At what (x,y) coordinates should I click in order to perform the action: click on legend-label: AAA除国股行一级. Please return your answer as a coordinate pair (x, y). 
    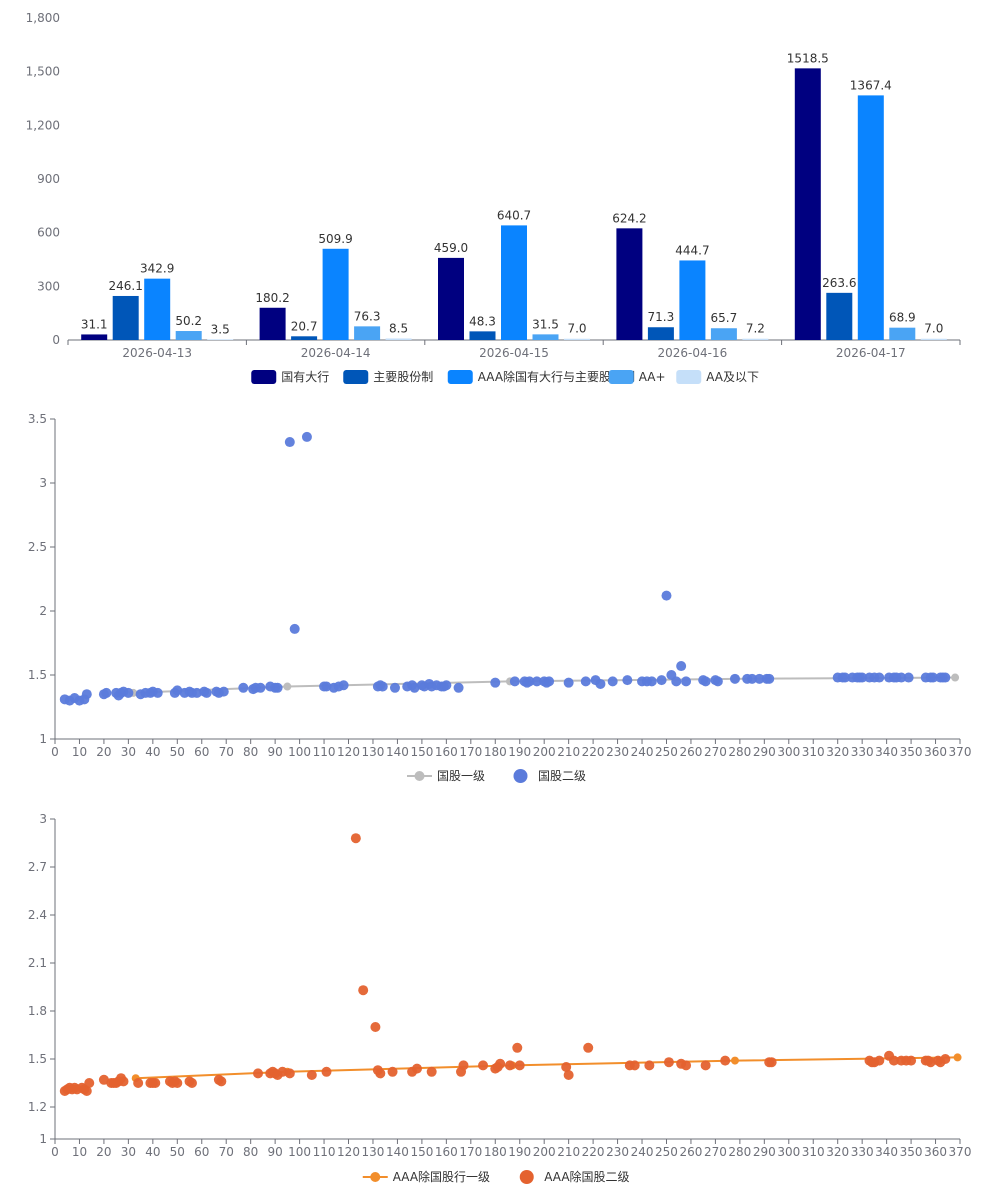
    Looking at the image, I should click on (441, 1176).